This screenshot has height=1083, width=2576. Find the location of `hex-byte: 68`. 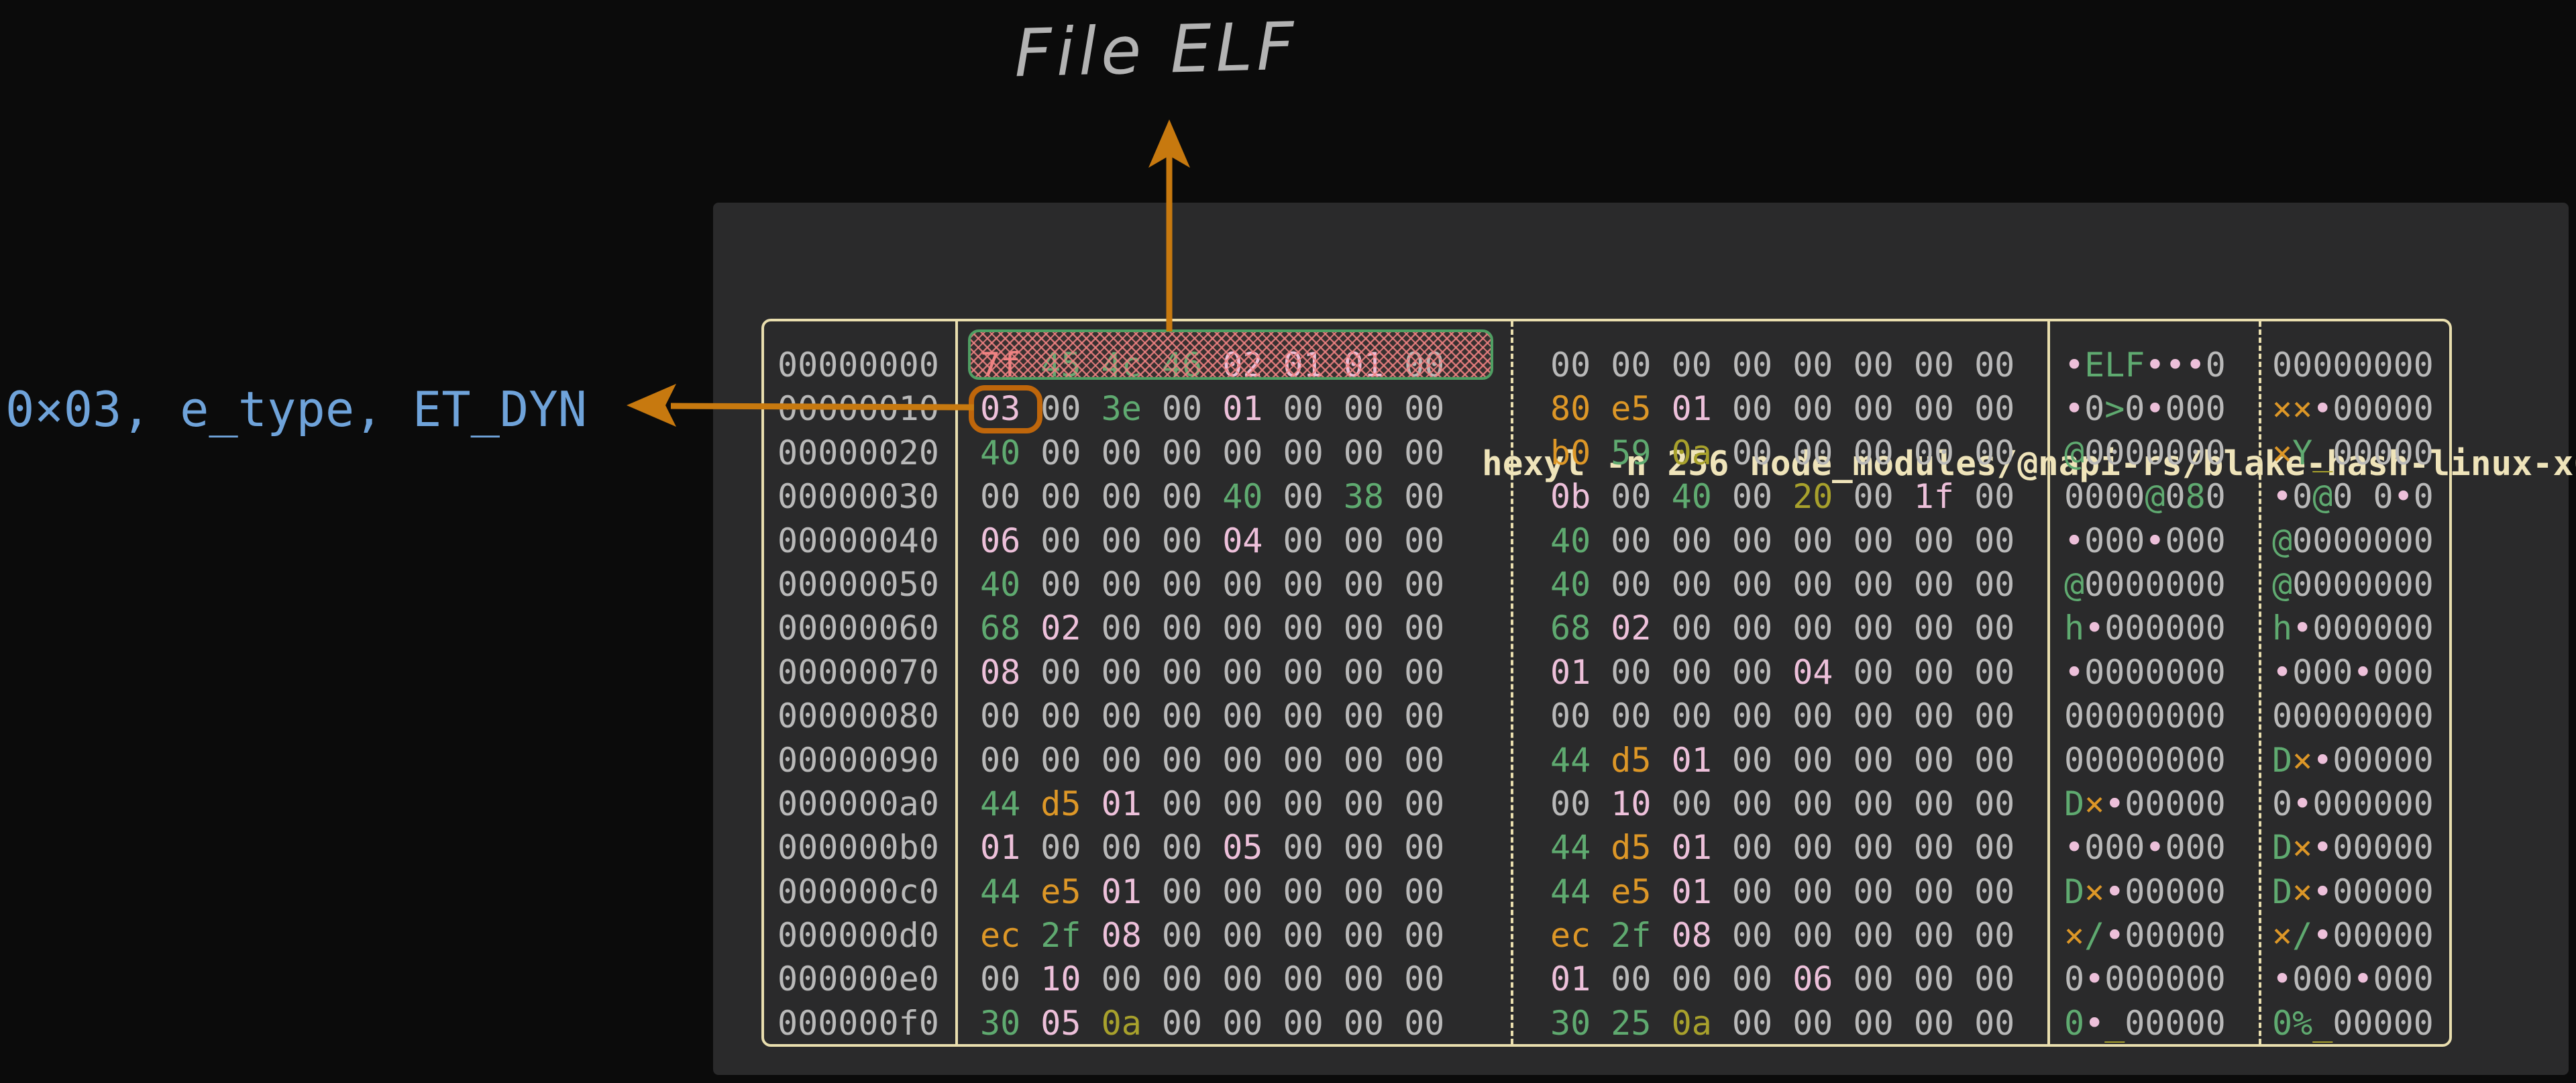

hex-byte: 68 is located at coordinates (1000, 628).